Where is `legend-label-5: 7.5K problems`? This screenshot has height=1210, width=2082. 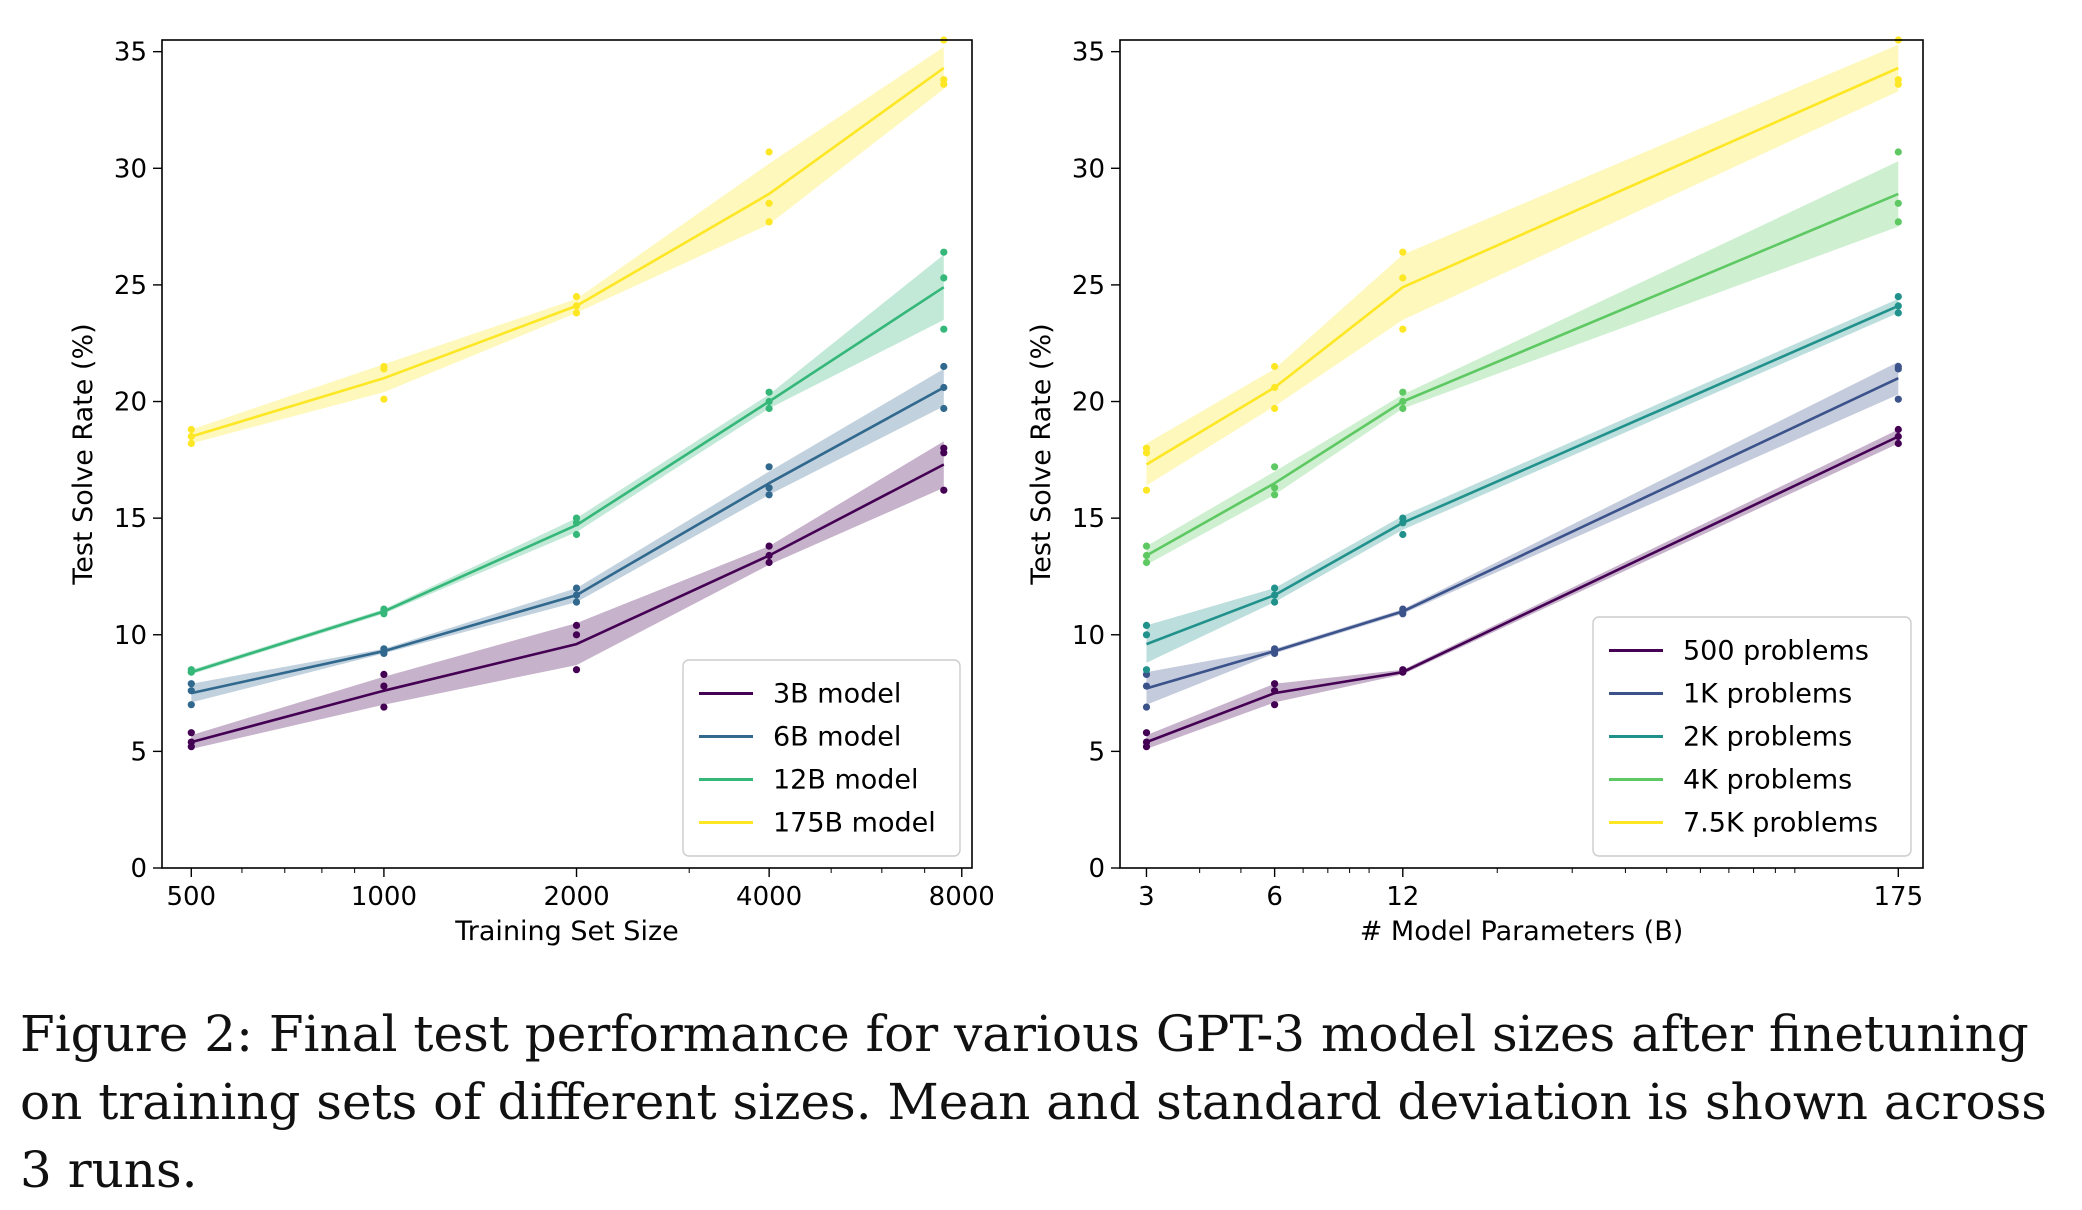
legend-label-5: 7.5K problems is located at coordinates (1780, 823).